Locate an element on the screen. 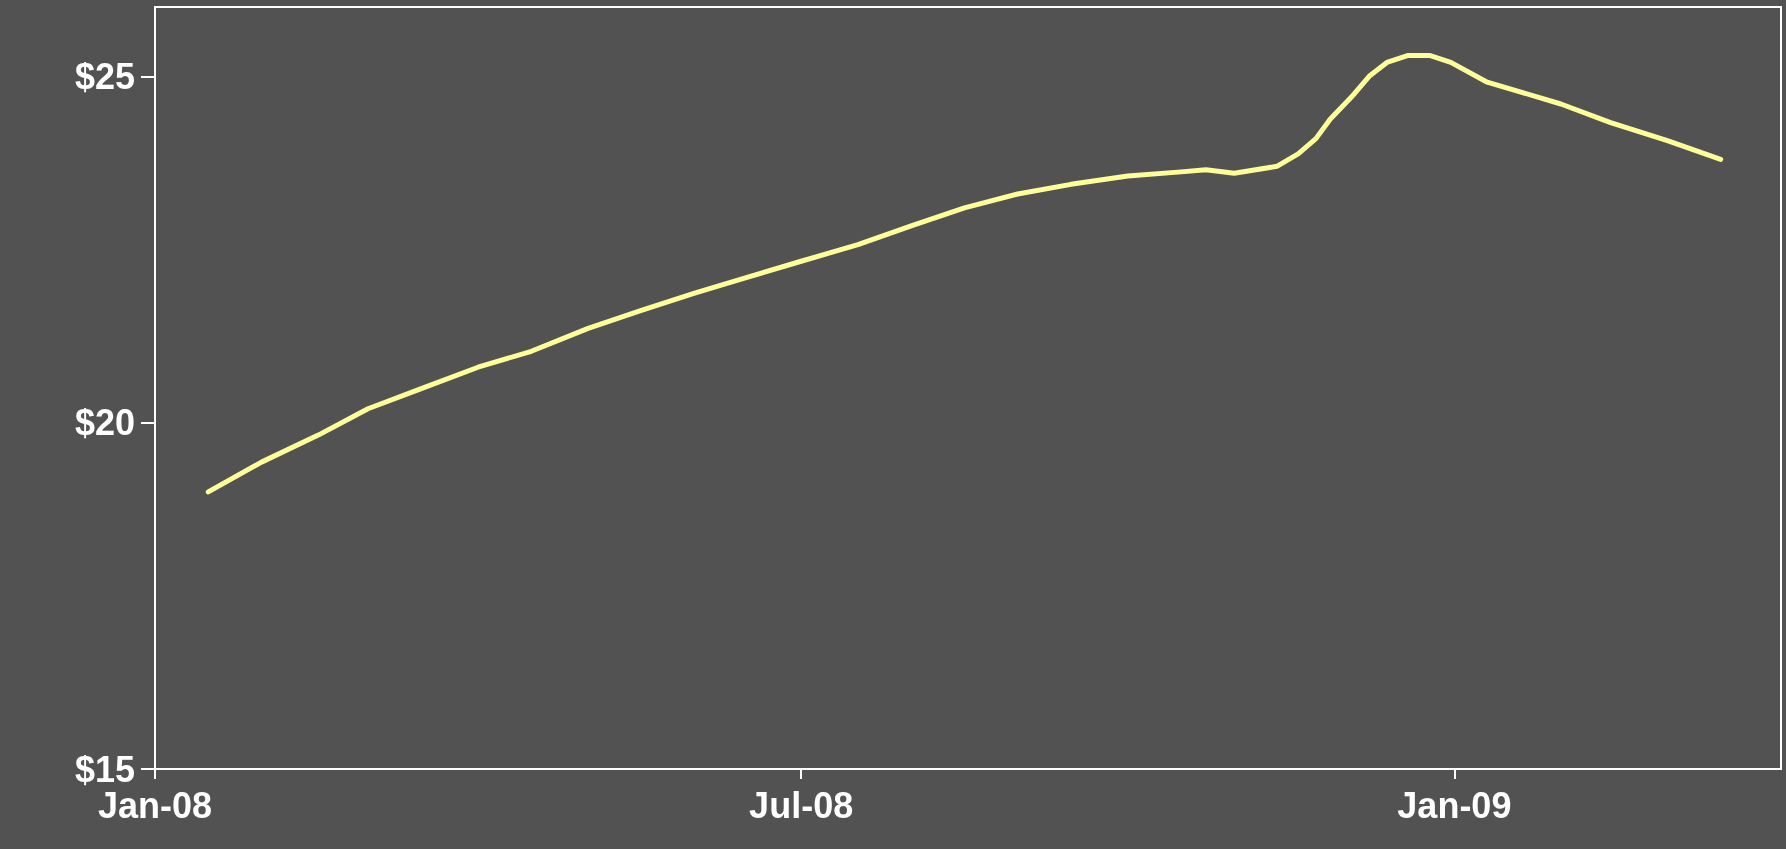 Image resolution: width=1786 pixels, height=849 pixels. y-tick-label: $20 is located at coordinates (104, 423).